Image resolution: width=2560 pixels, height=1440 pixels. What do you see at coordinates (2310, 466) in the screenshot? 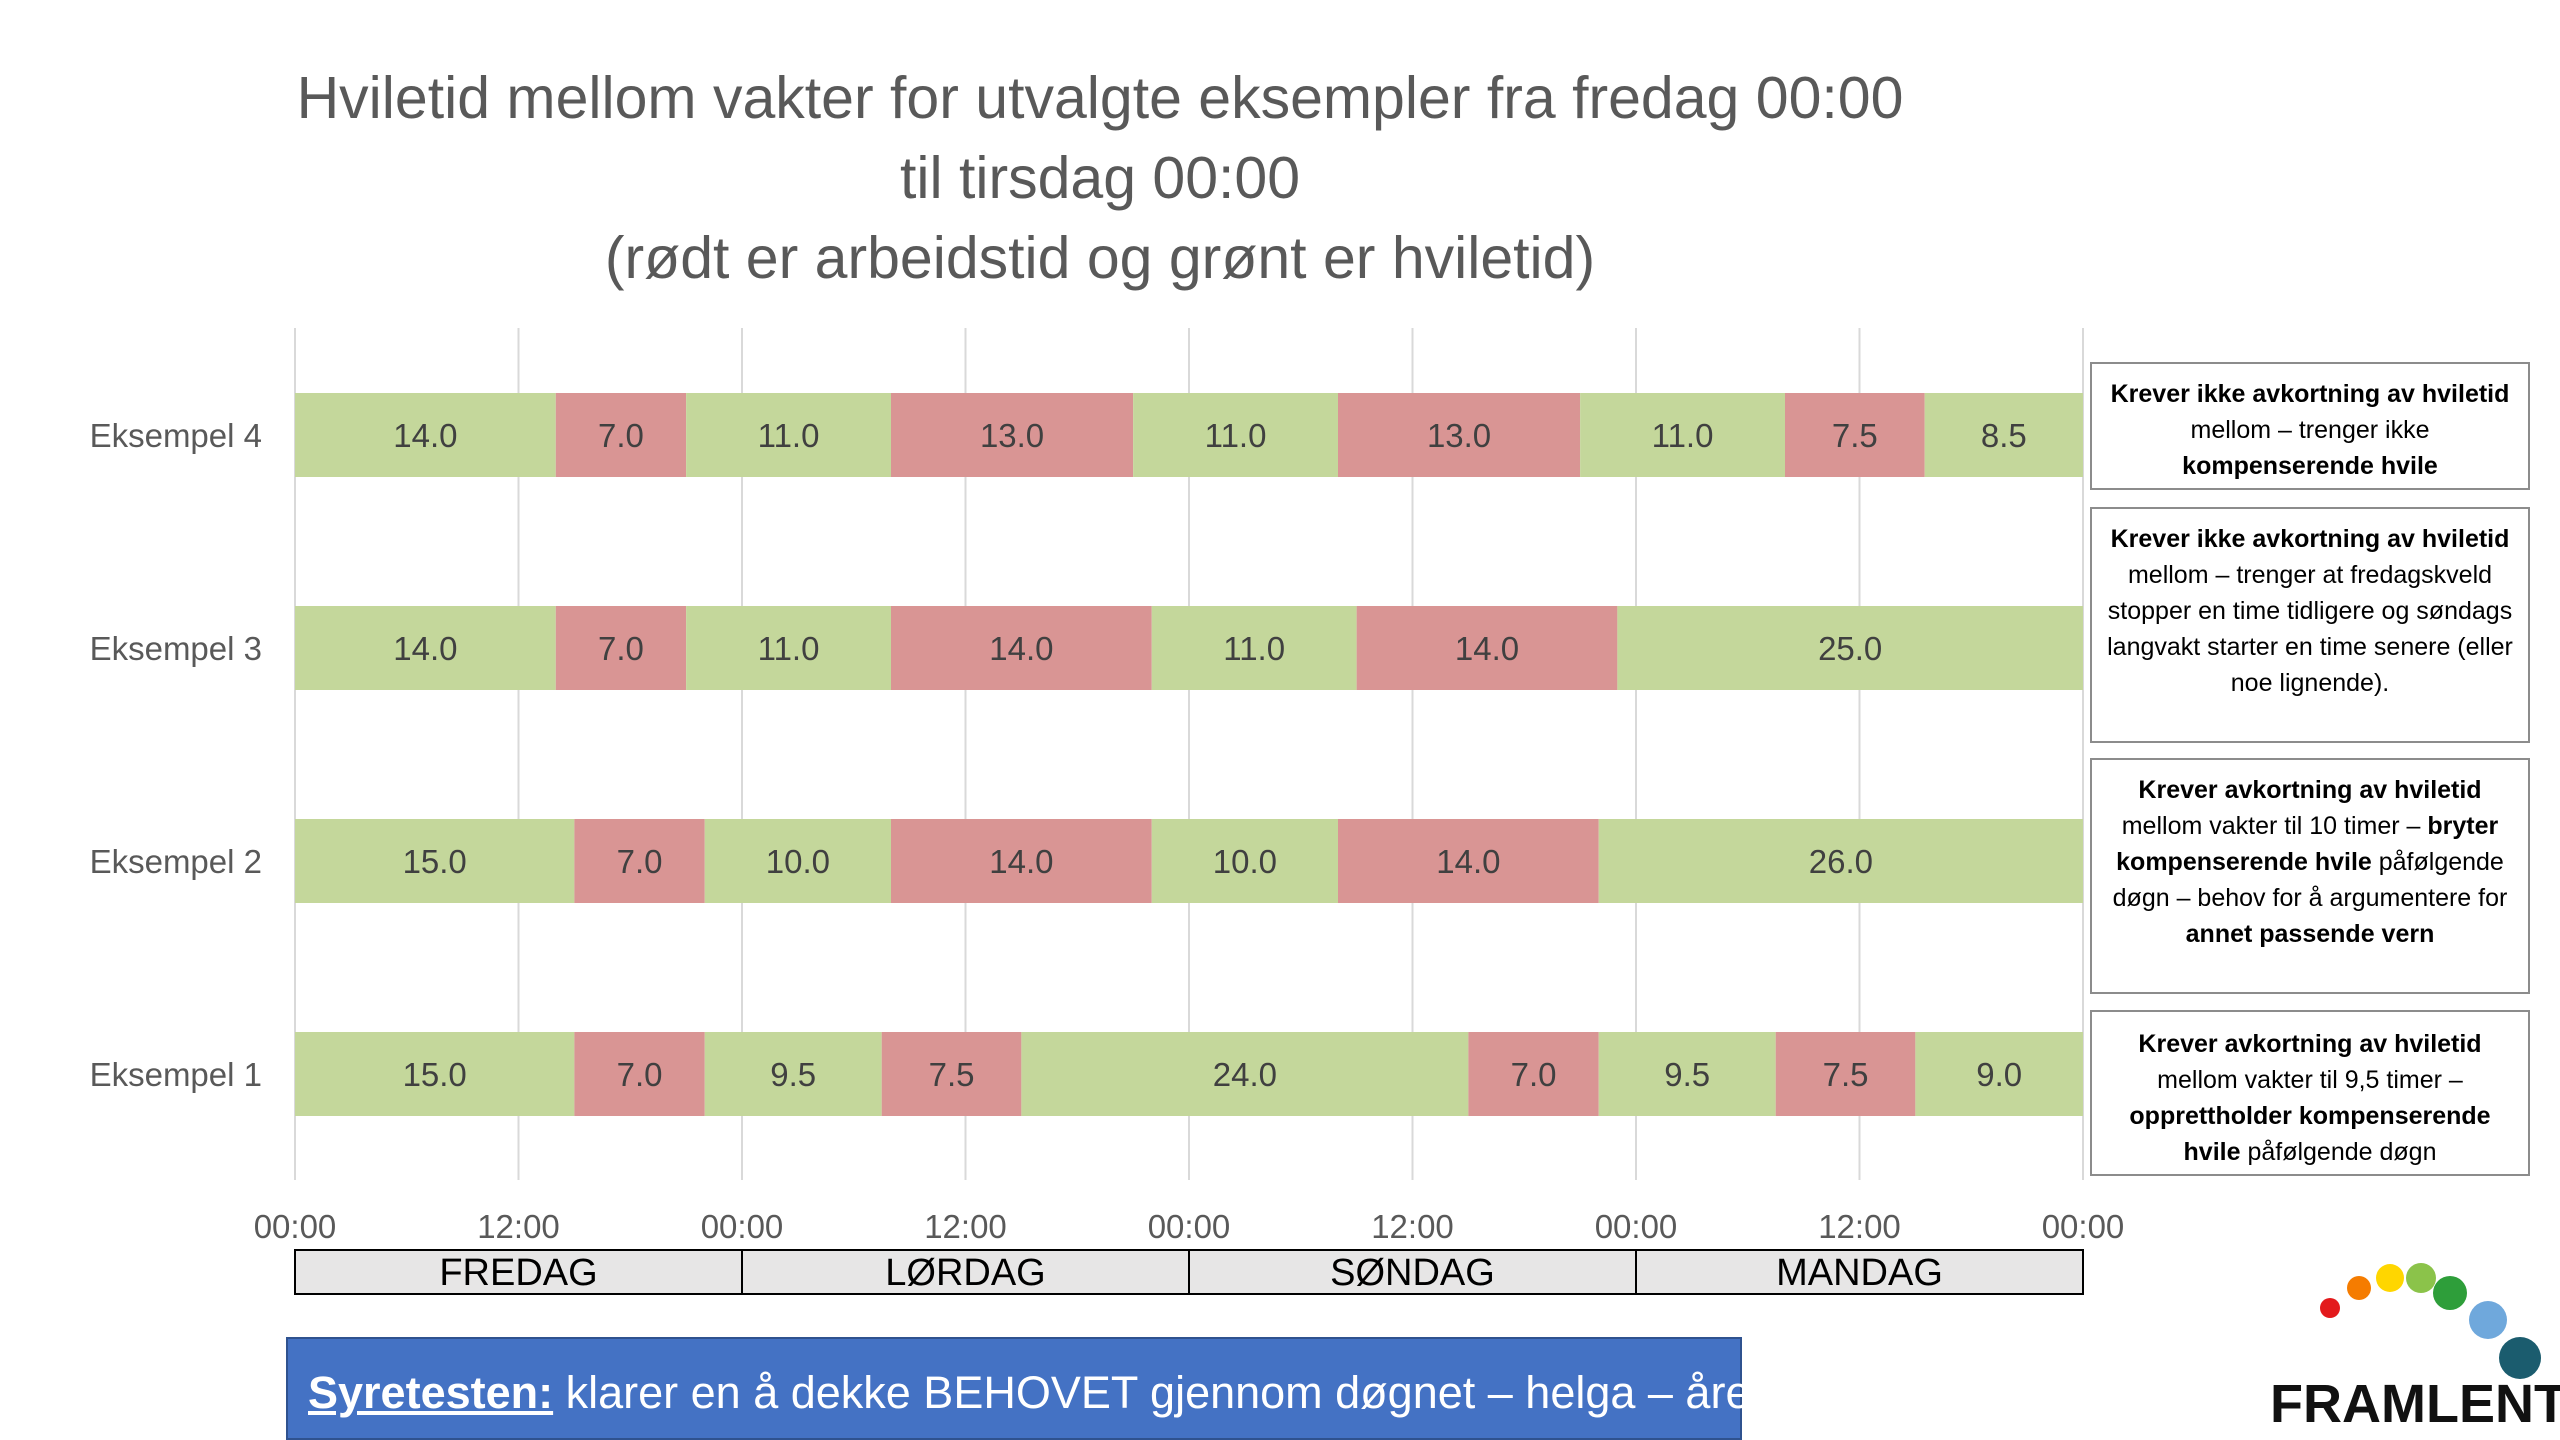
I see `note-text-part: kompenserende hvile` at bounding box center [2310, 466].